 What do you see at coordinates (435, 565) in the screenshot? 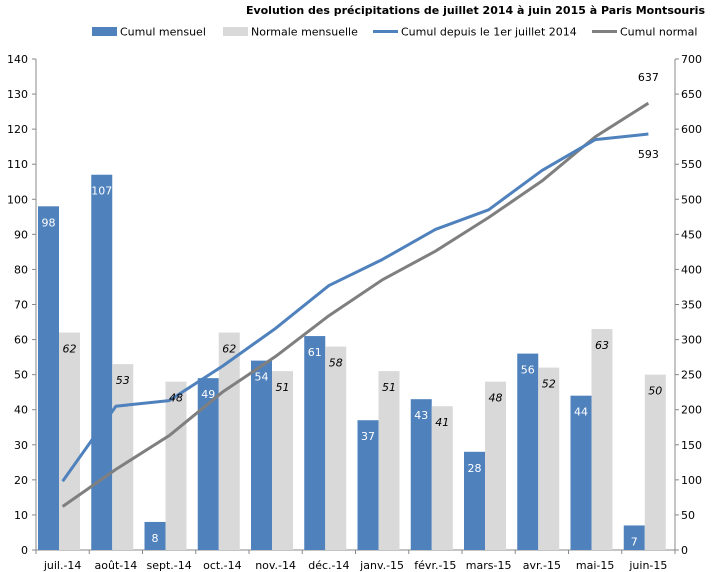
I see `x-tick-label: févr.-15` at bounding box center [435, 565].